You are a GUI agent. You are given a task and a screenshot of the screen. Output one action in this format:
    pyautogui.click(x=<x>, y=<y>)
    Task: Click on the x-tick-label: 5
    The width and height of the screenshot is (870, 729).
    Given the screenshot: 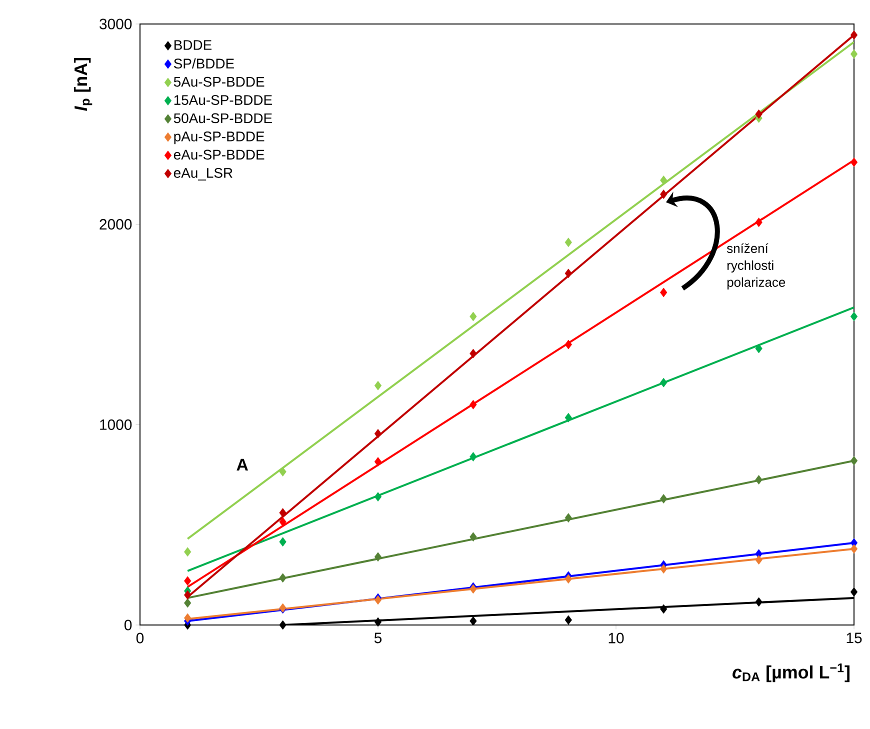 What is the action you would take?
    pyautogui.click(x=378, y=638)
    